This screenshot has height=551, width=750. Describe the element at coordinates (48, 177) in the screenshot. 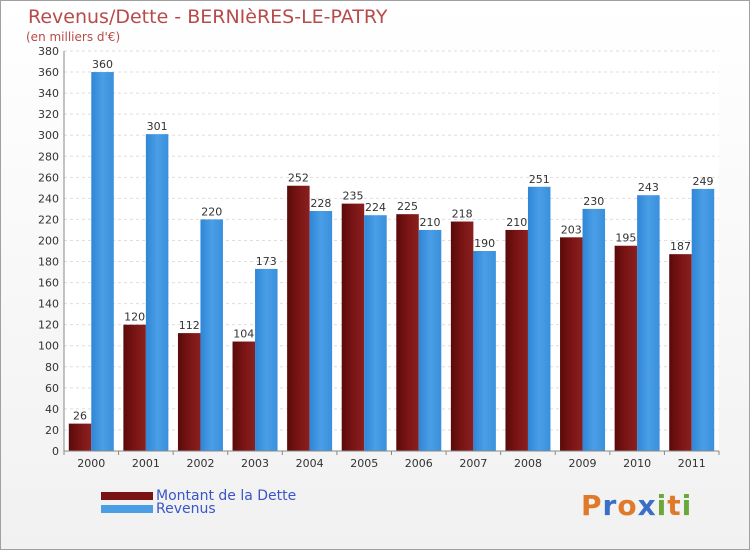

I see `y-tick-label: 260` at that location.